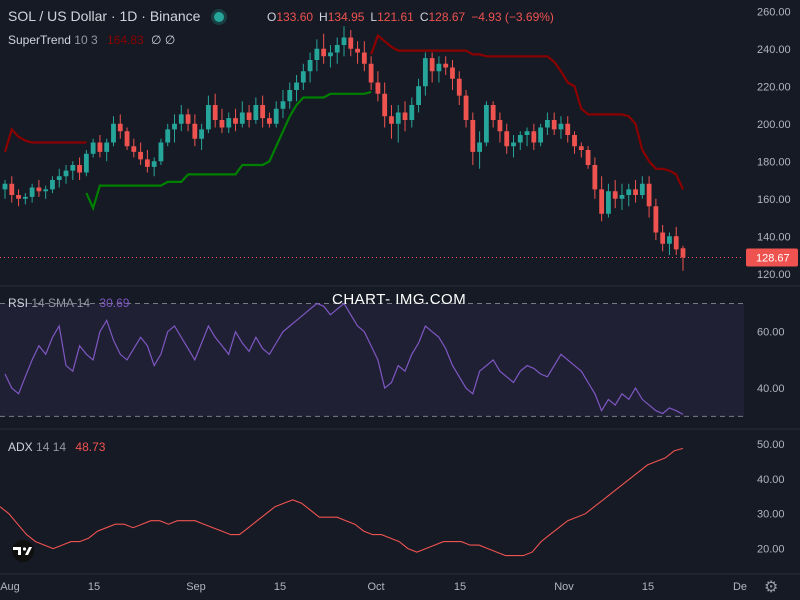 The height and width of the screenshot is (600, 800). Describe the element at coordinates (272, 17) in the screenshot. I see `ohlc-key-o: O` at that location.